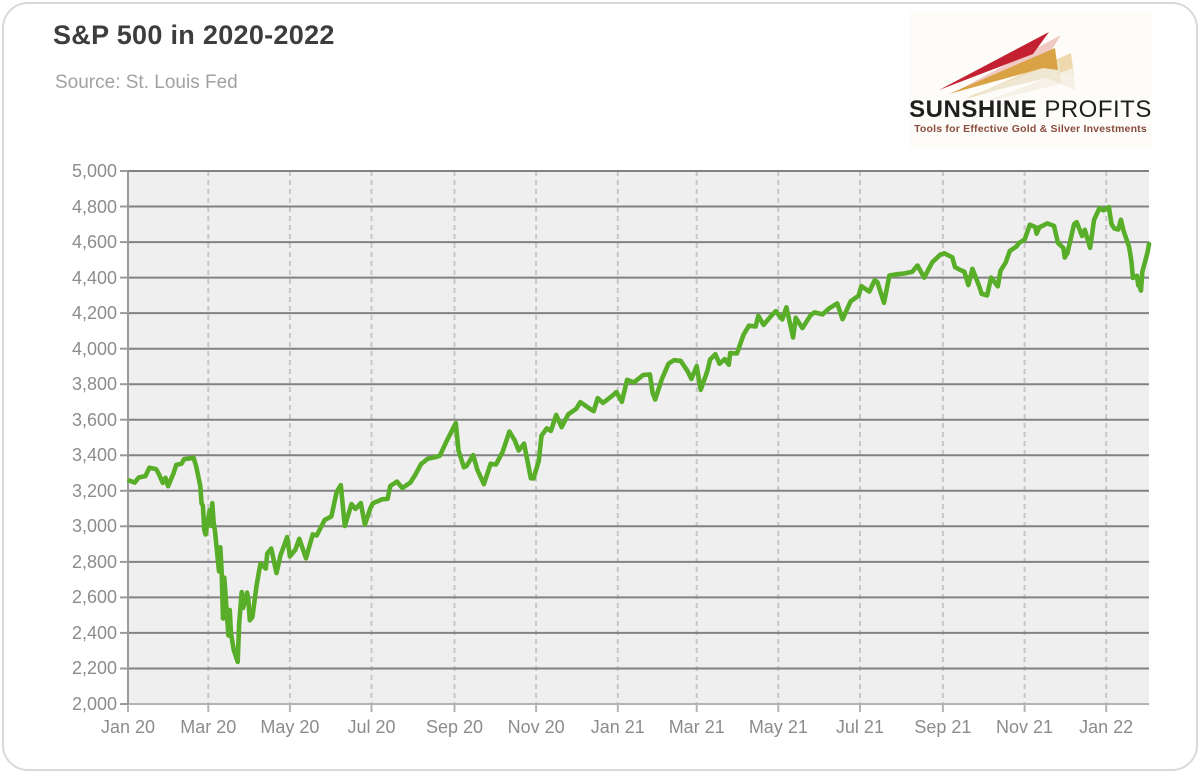 This screenshot has height=777, width=1200. What do you see at coordinates (94, 490) in the screenshot?
I see `y-axis-label: 3,200` at bounding box center [94, 490].